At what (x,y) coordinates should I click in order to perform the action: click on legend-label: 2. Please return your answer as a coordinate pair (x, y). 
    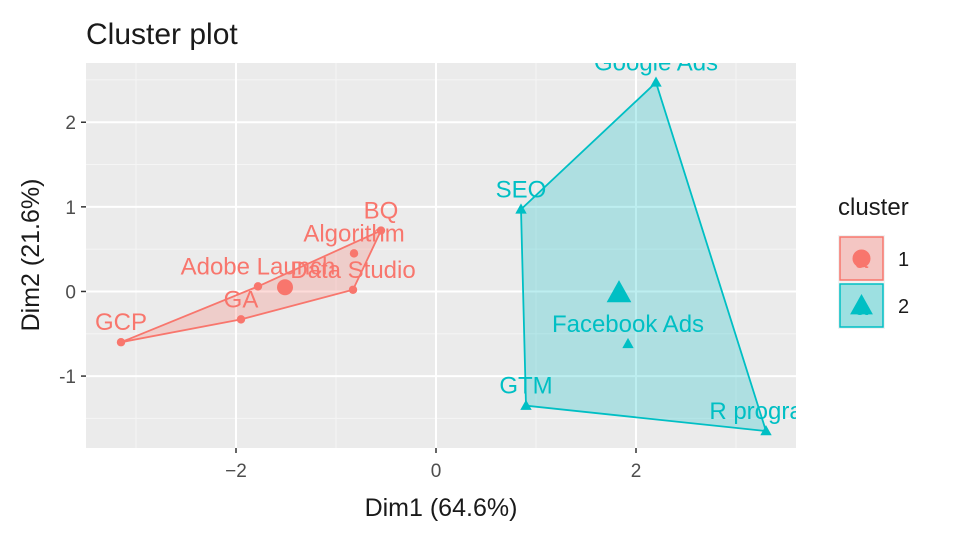
    Looking at the image, I should click on (903, 307).